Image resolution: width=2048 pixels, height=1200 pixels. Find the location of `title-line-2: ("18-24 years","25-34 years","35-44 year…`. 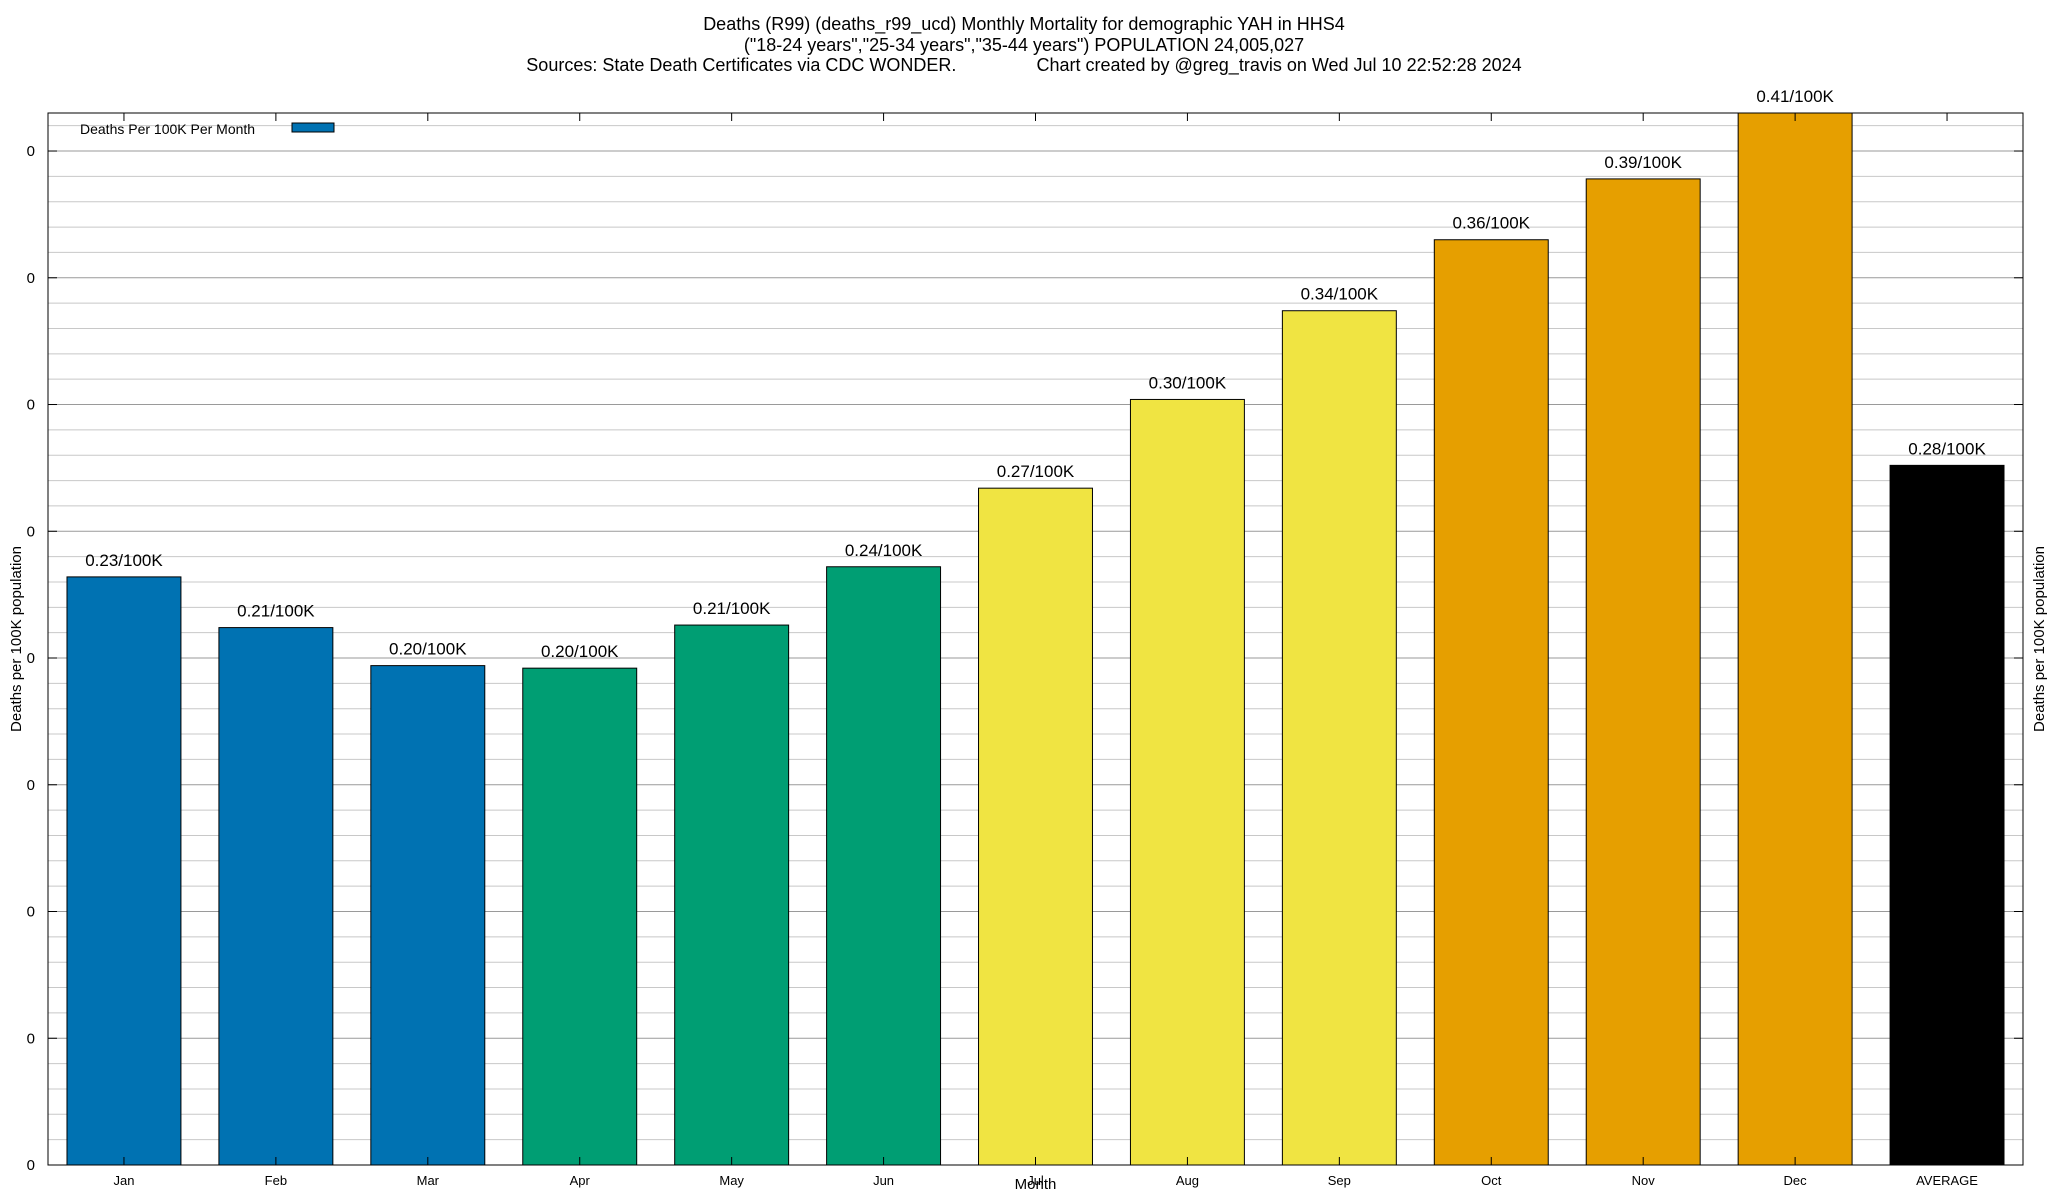

title-line-2: ("18-24 years","25-34 years","35-44 year… is located at coordinates (1024, 45).